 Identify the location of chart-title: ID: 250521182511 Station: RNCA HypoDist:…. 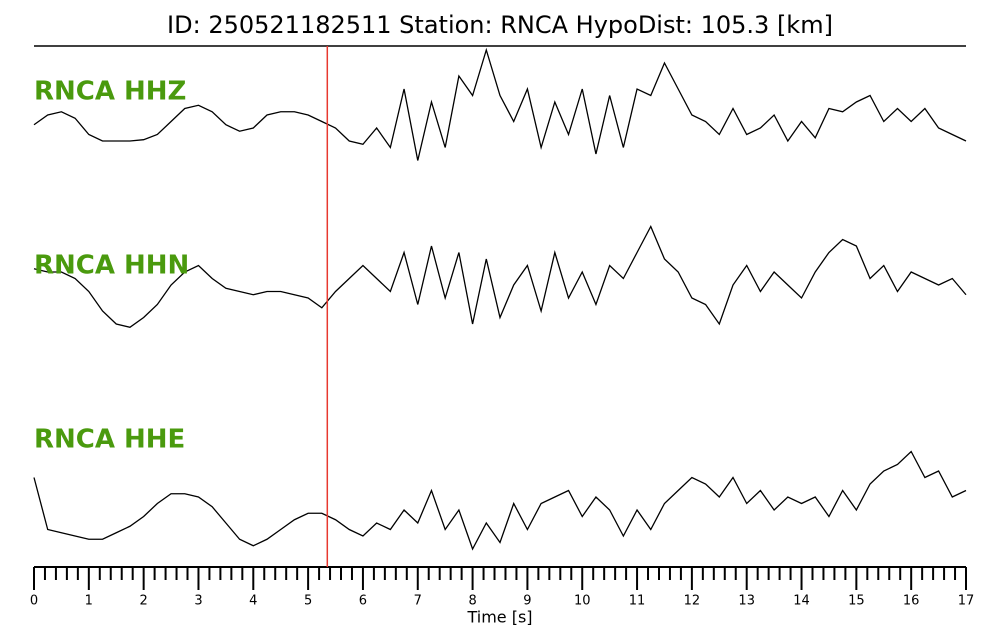
(500, 25).